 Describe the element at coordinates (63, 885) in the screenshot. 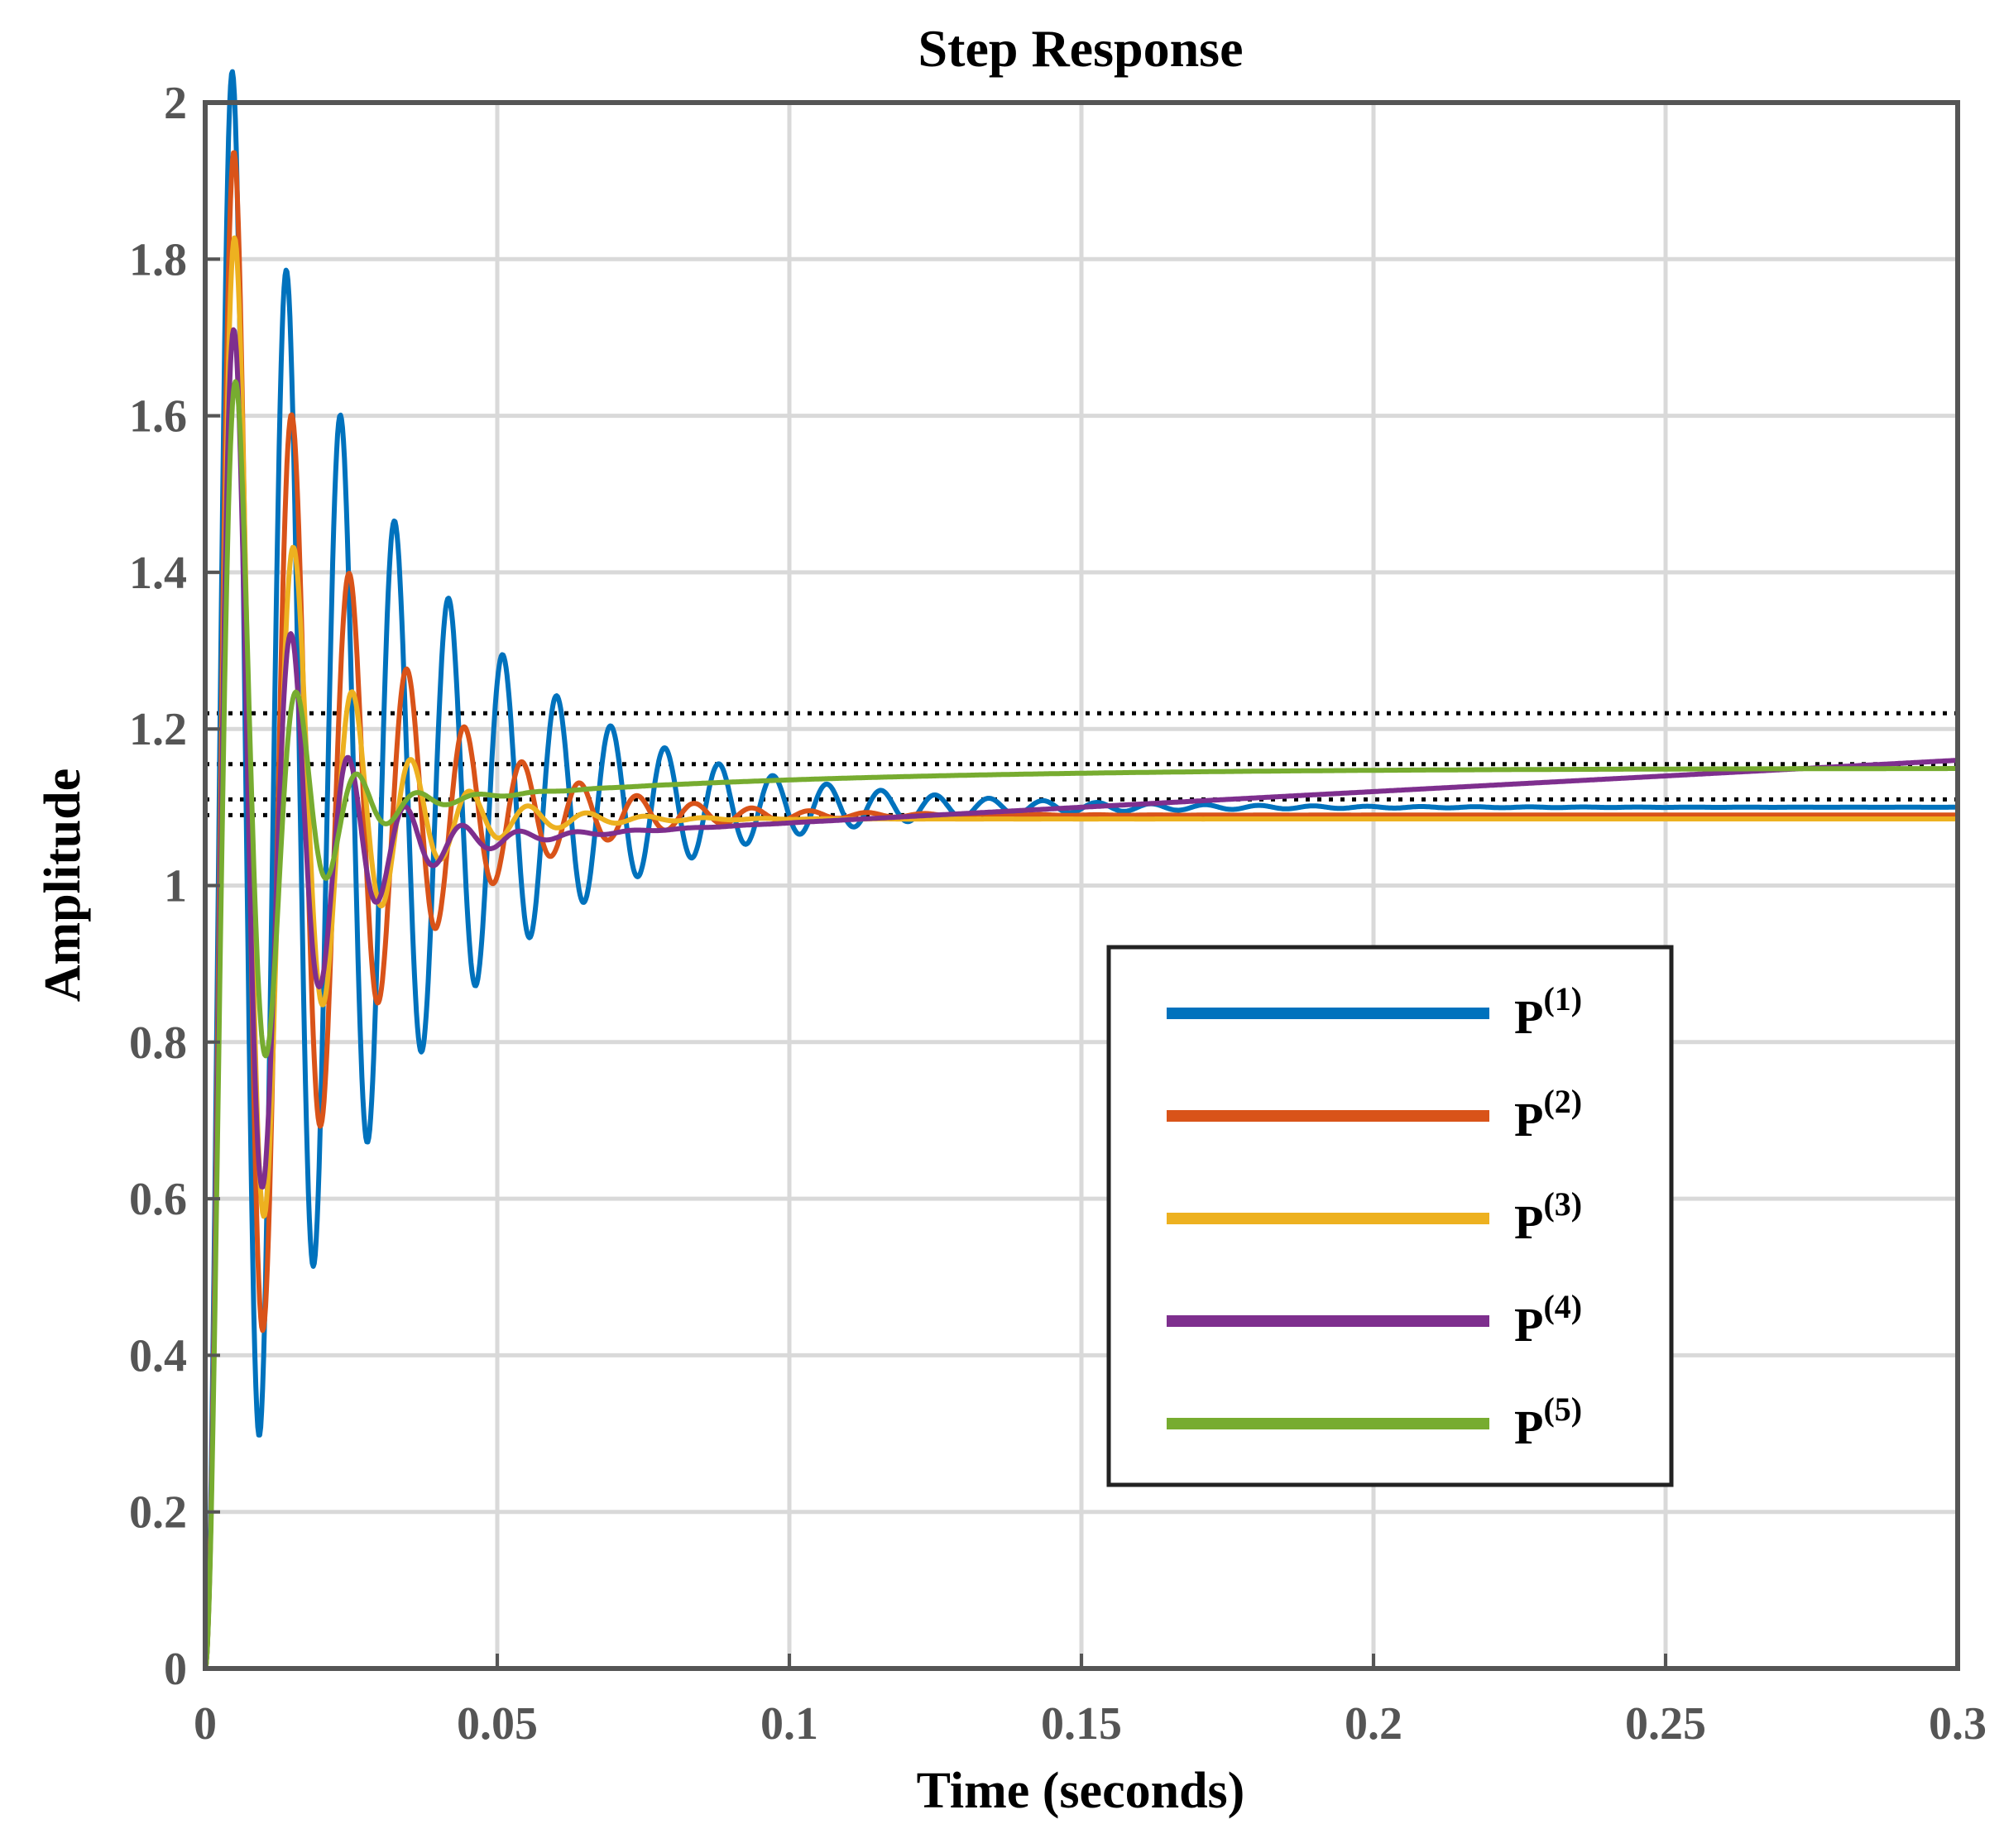

I see `y-axis-label: Amplitude` at that location.